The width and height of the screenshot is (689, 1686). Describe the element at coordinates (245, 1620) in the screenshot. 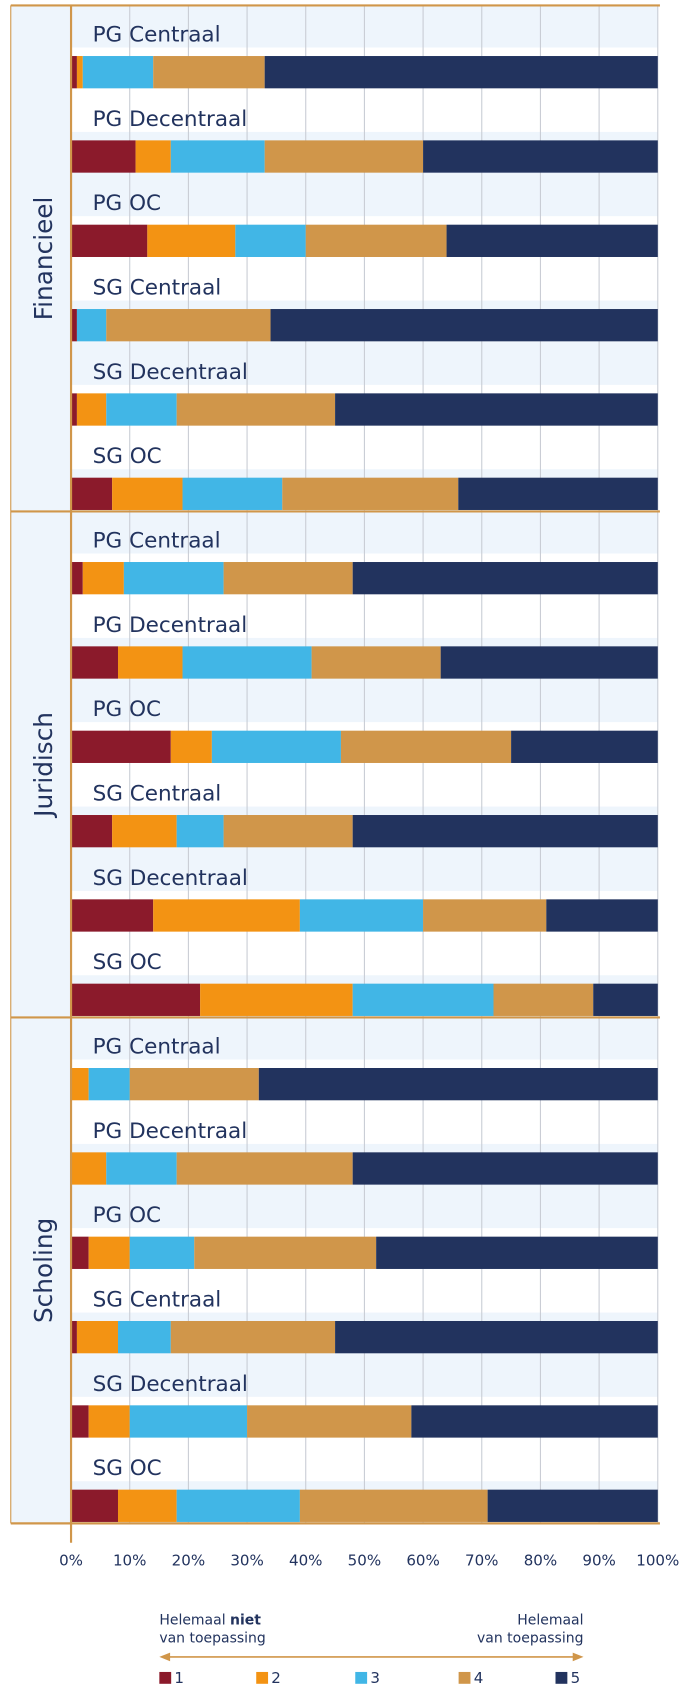

I see `scale-left-b: niet` at that location.